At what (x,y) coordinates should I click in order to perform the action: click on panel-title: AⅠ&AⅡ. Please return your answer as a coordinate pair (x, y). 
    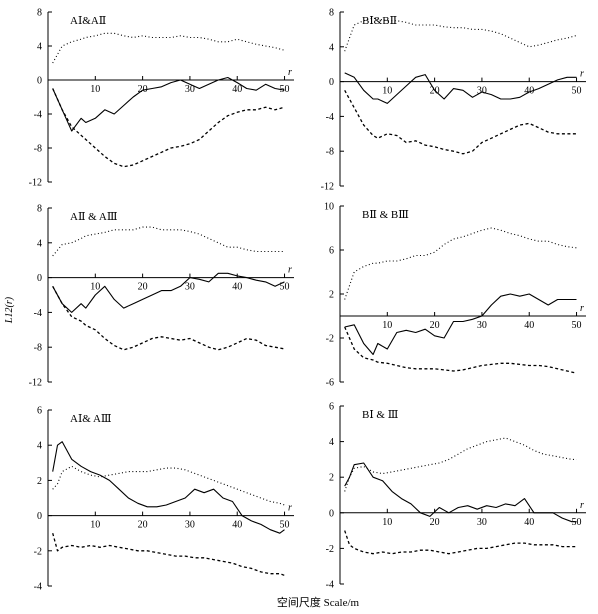
    Looking at the image, I should click on (88, 21).